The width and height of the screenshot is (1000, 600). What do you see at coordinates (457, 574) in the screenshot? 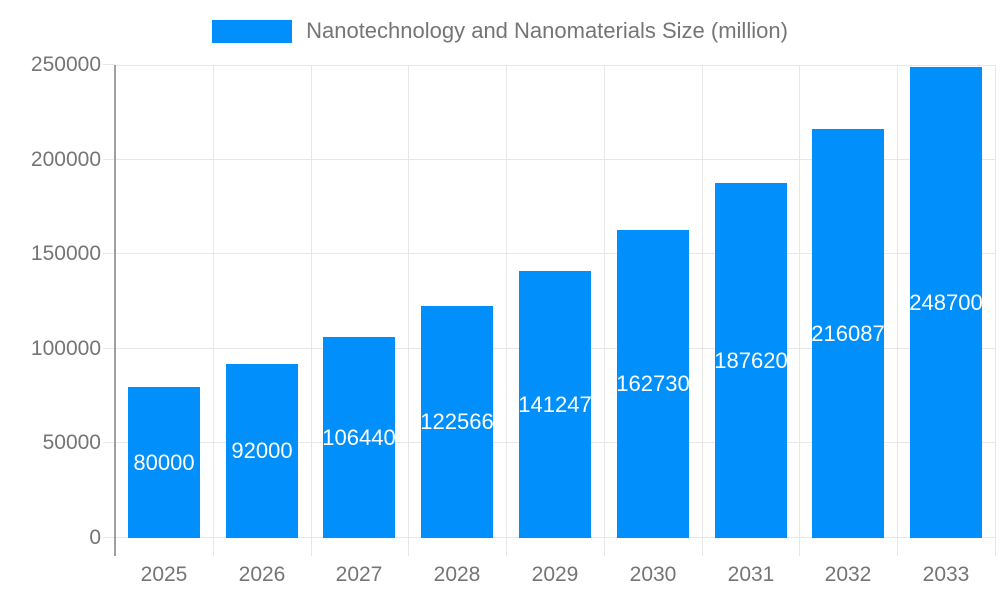
I see `x-tick-label: 2028` at bounding box center [457, 574].